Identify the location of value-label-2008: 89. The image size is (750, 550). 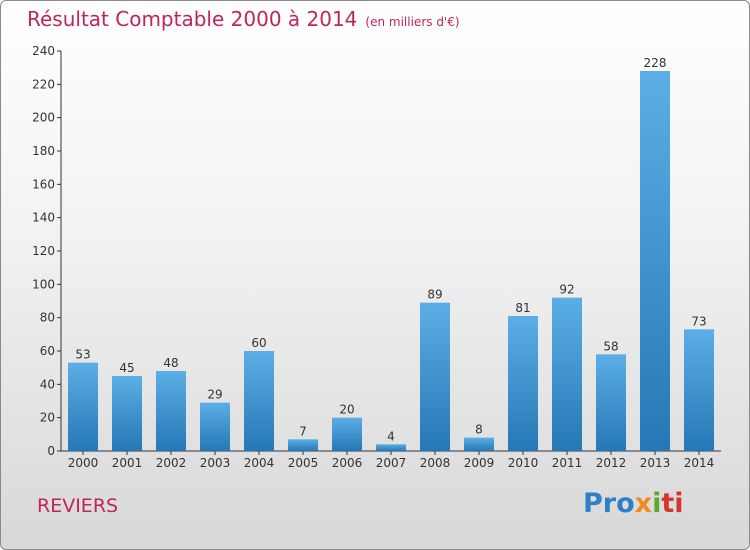
(434, 295).